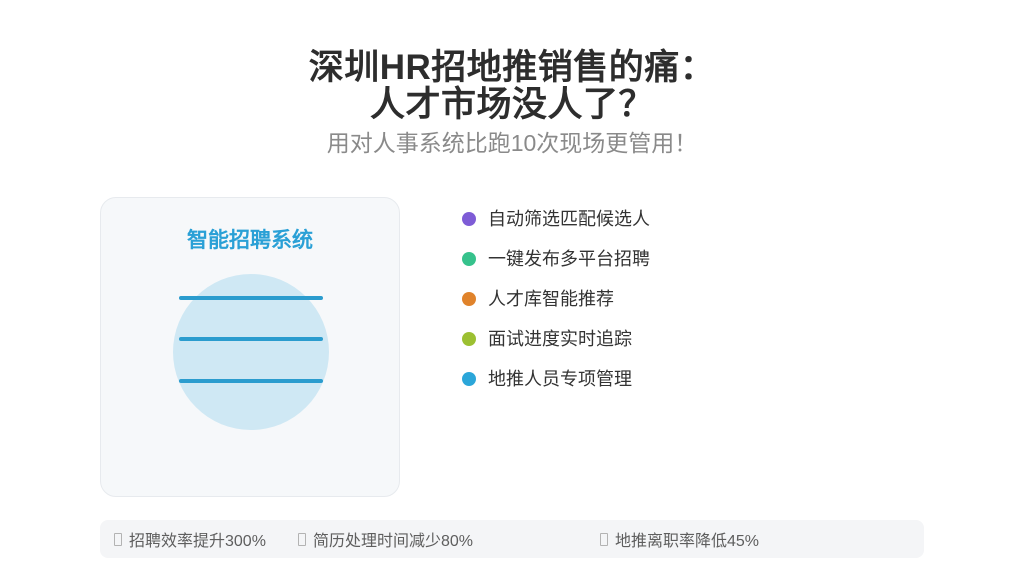 Image resolution: width=1024 pixels, height=576 pixels. What do you see at coordinates (197, 541) in the screenshot?
I see `stat-label: 招聘效率提升300%` at bounding box center [197, 541].